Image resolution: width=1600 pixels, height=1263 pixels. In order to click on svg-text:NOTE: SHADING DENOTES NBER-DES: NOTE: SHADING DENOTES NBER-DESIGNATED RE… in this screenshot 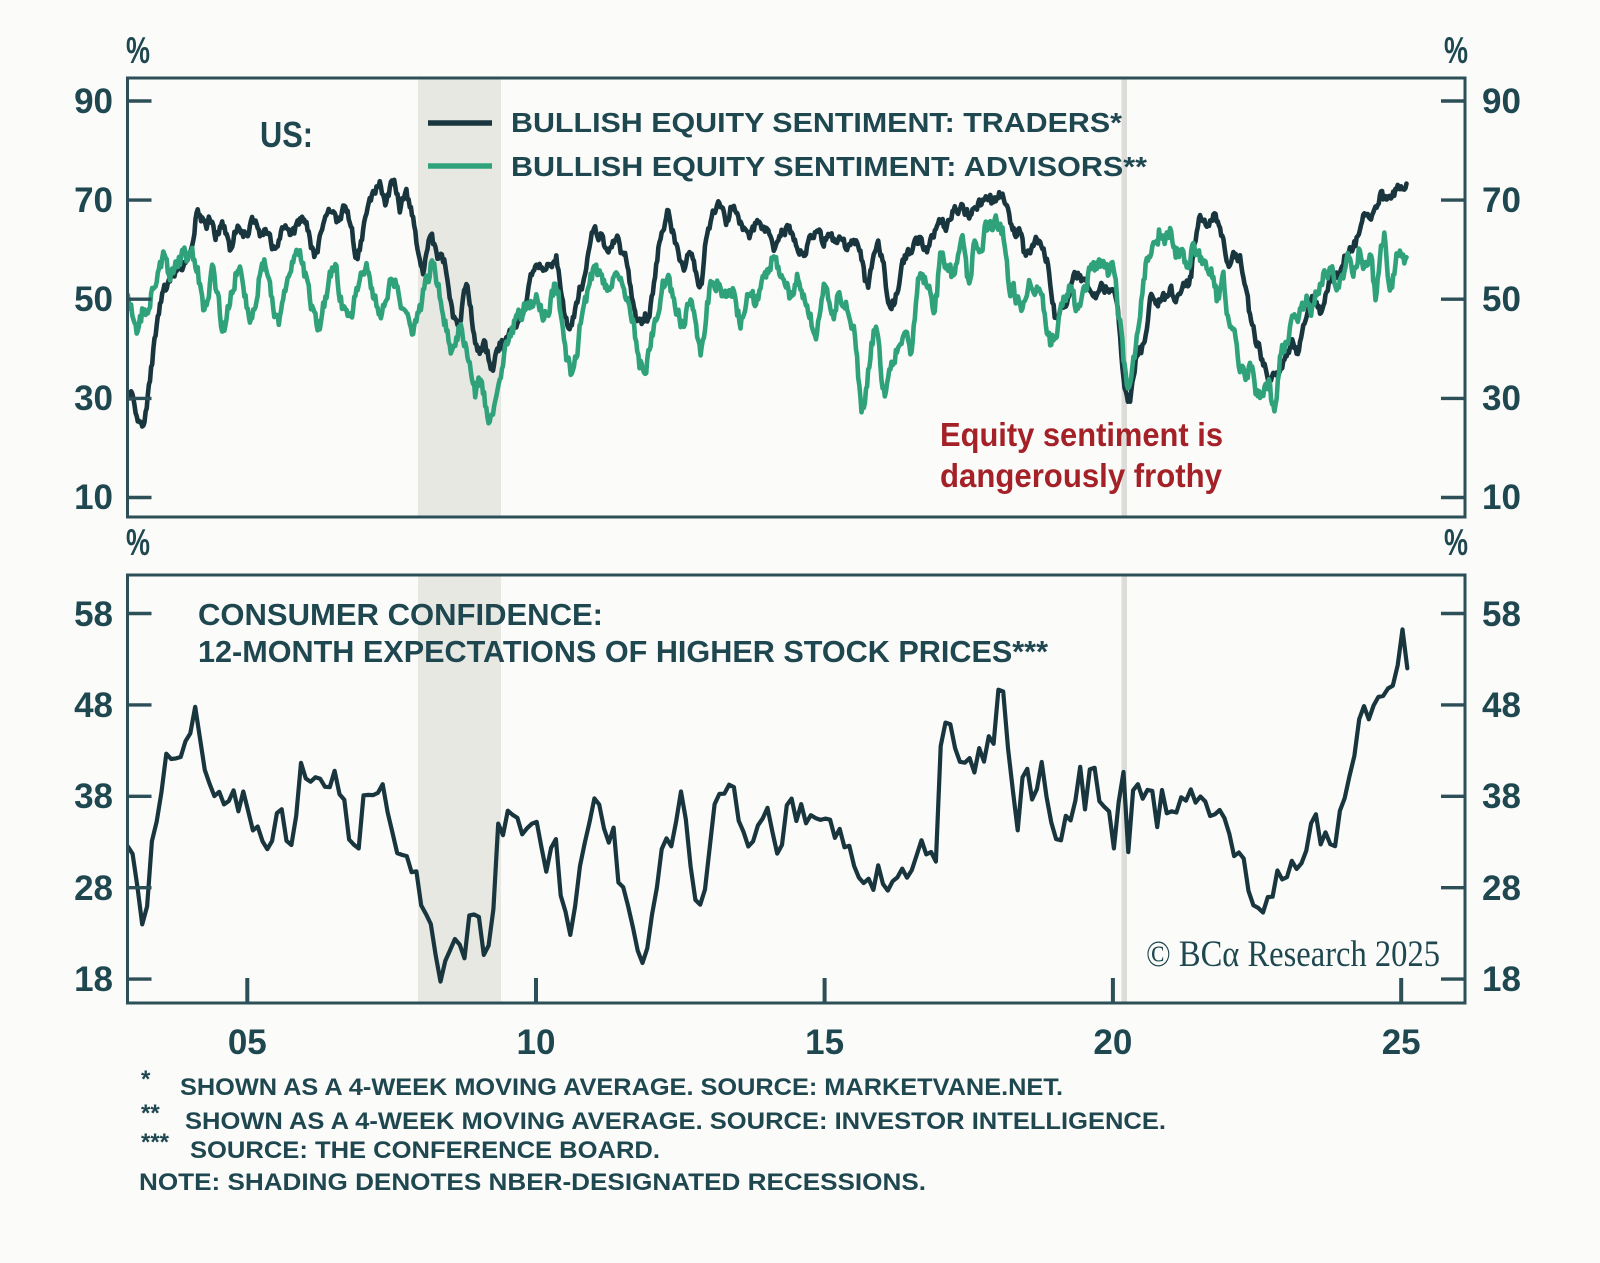, I will do `click(532, 1182)`.